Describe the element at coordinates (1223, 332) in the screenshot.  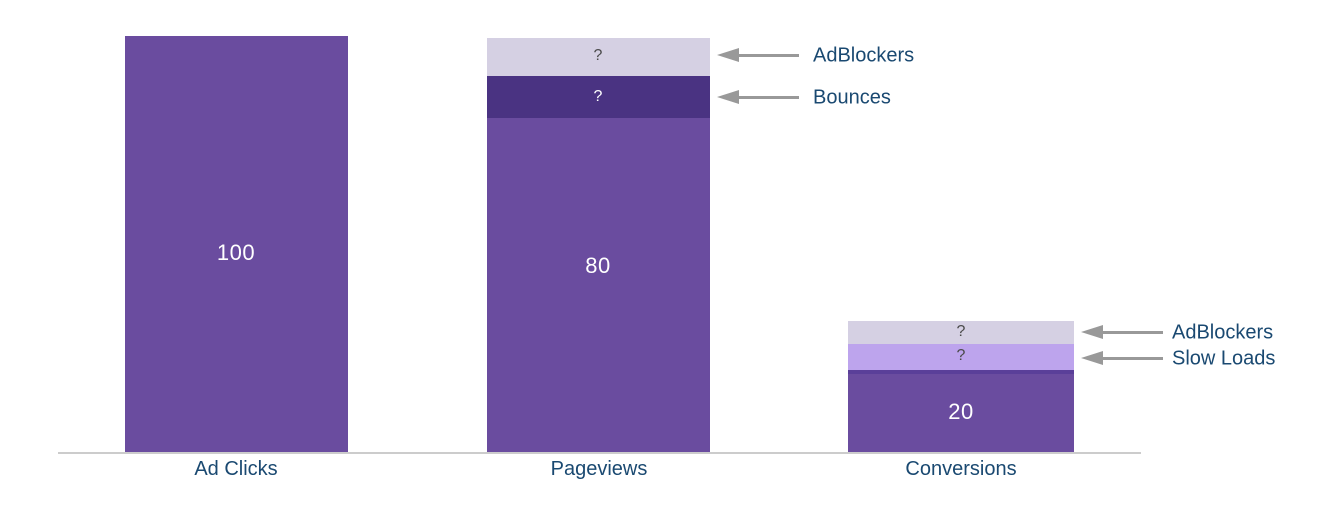
I see `adblockers-conversions-callout-label: AdBlockers` at that location.